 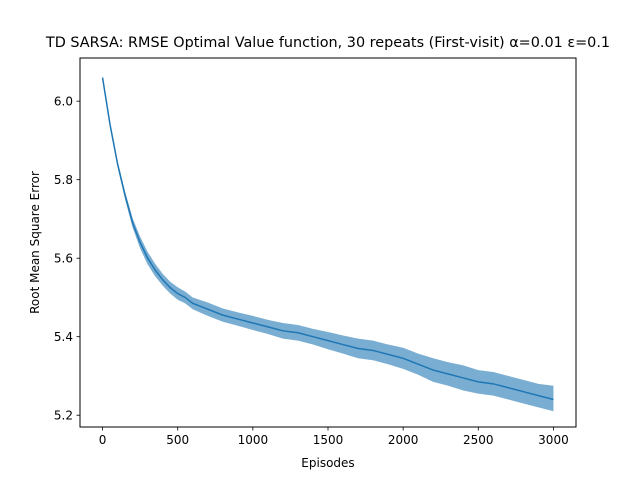 I want to click on y-axis: 5.2 5.4 5.6 5.8 6.0, so click(x=67, y=258).